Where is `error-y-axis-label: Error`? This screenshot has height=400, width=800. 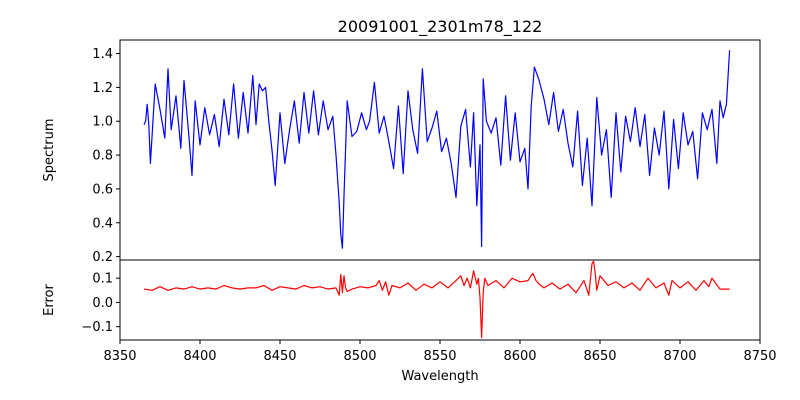
error-y-axis-label: Error is located at coordinates (49, 300).